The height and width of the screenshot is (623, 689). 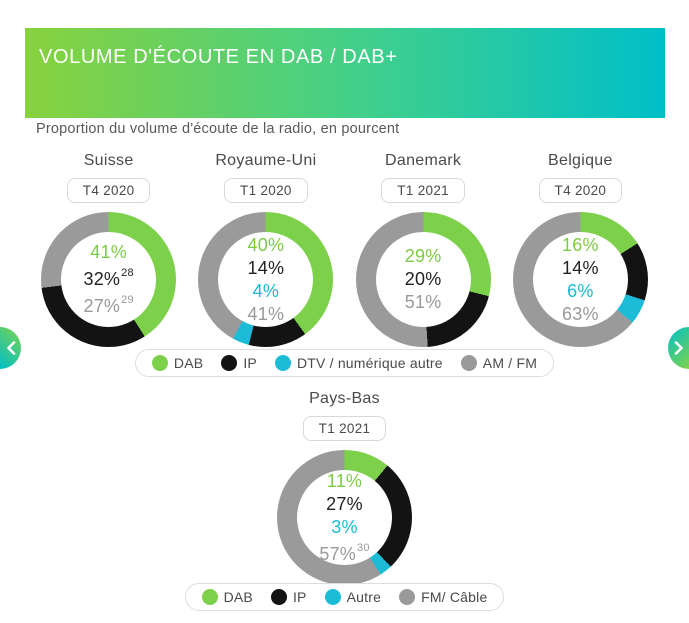 I want to click on fm-c-ble-dot-icon, so click(x=407, y=597).